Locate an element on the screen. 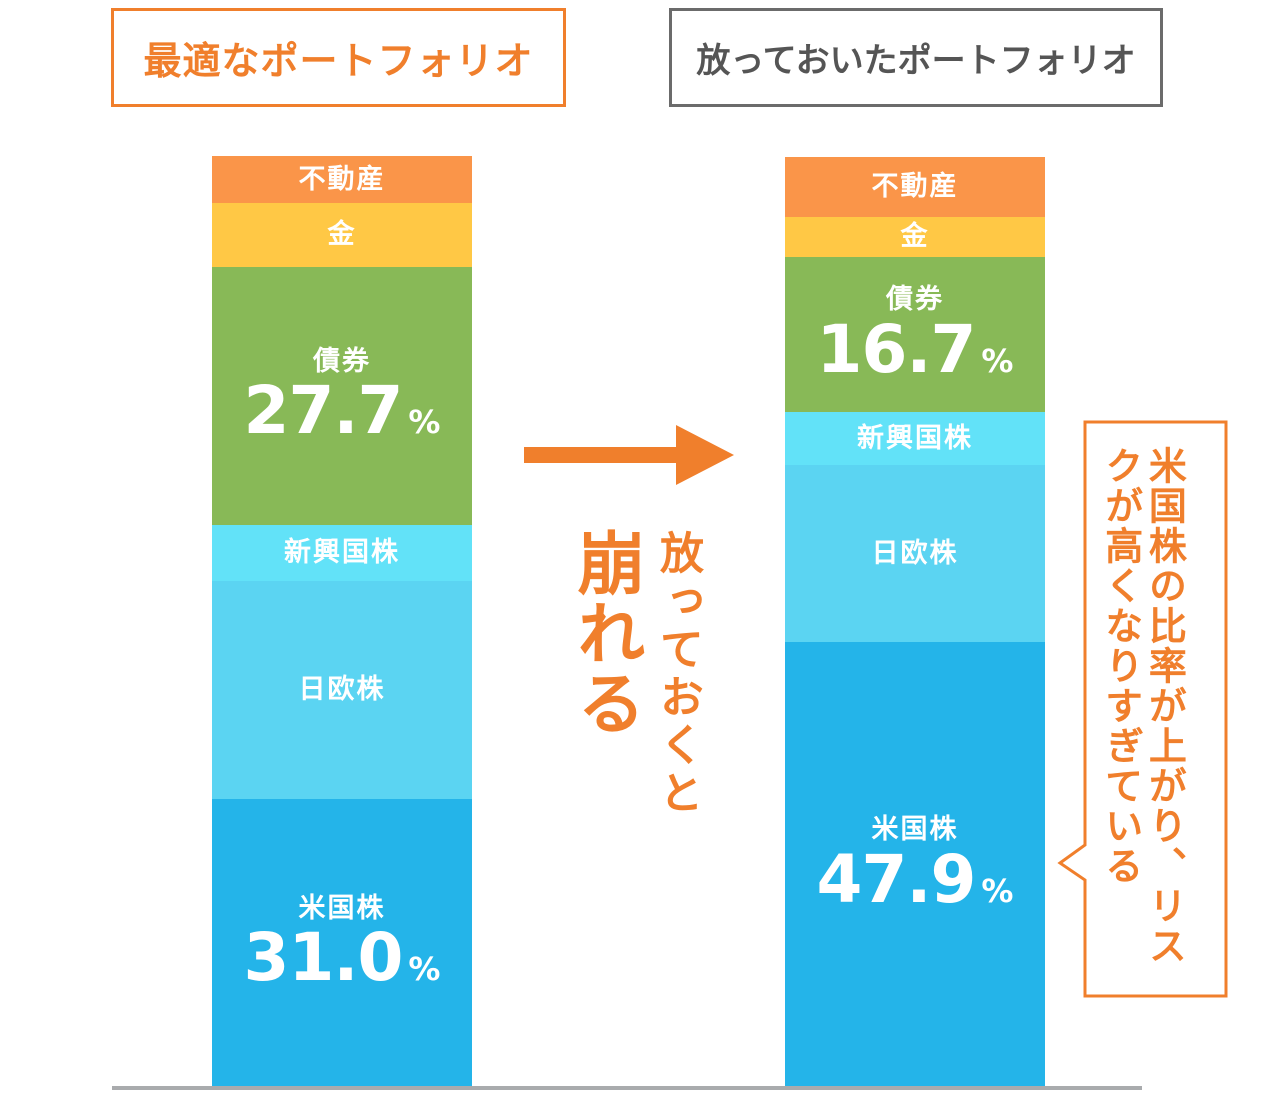 The height and width of the screenshot is (1098, 1280). neglected-portfolio-title: 放っておいたポートフォリオ is located at coordinates (916, 57).